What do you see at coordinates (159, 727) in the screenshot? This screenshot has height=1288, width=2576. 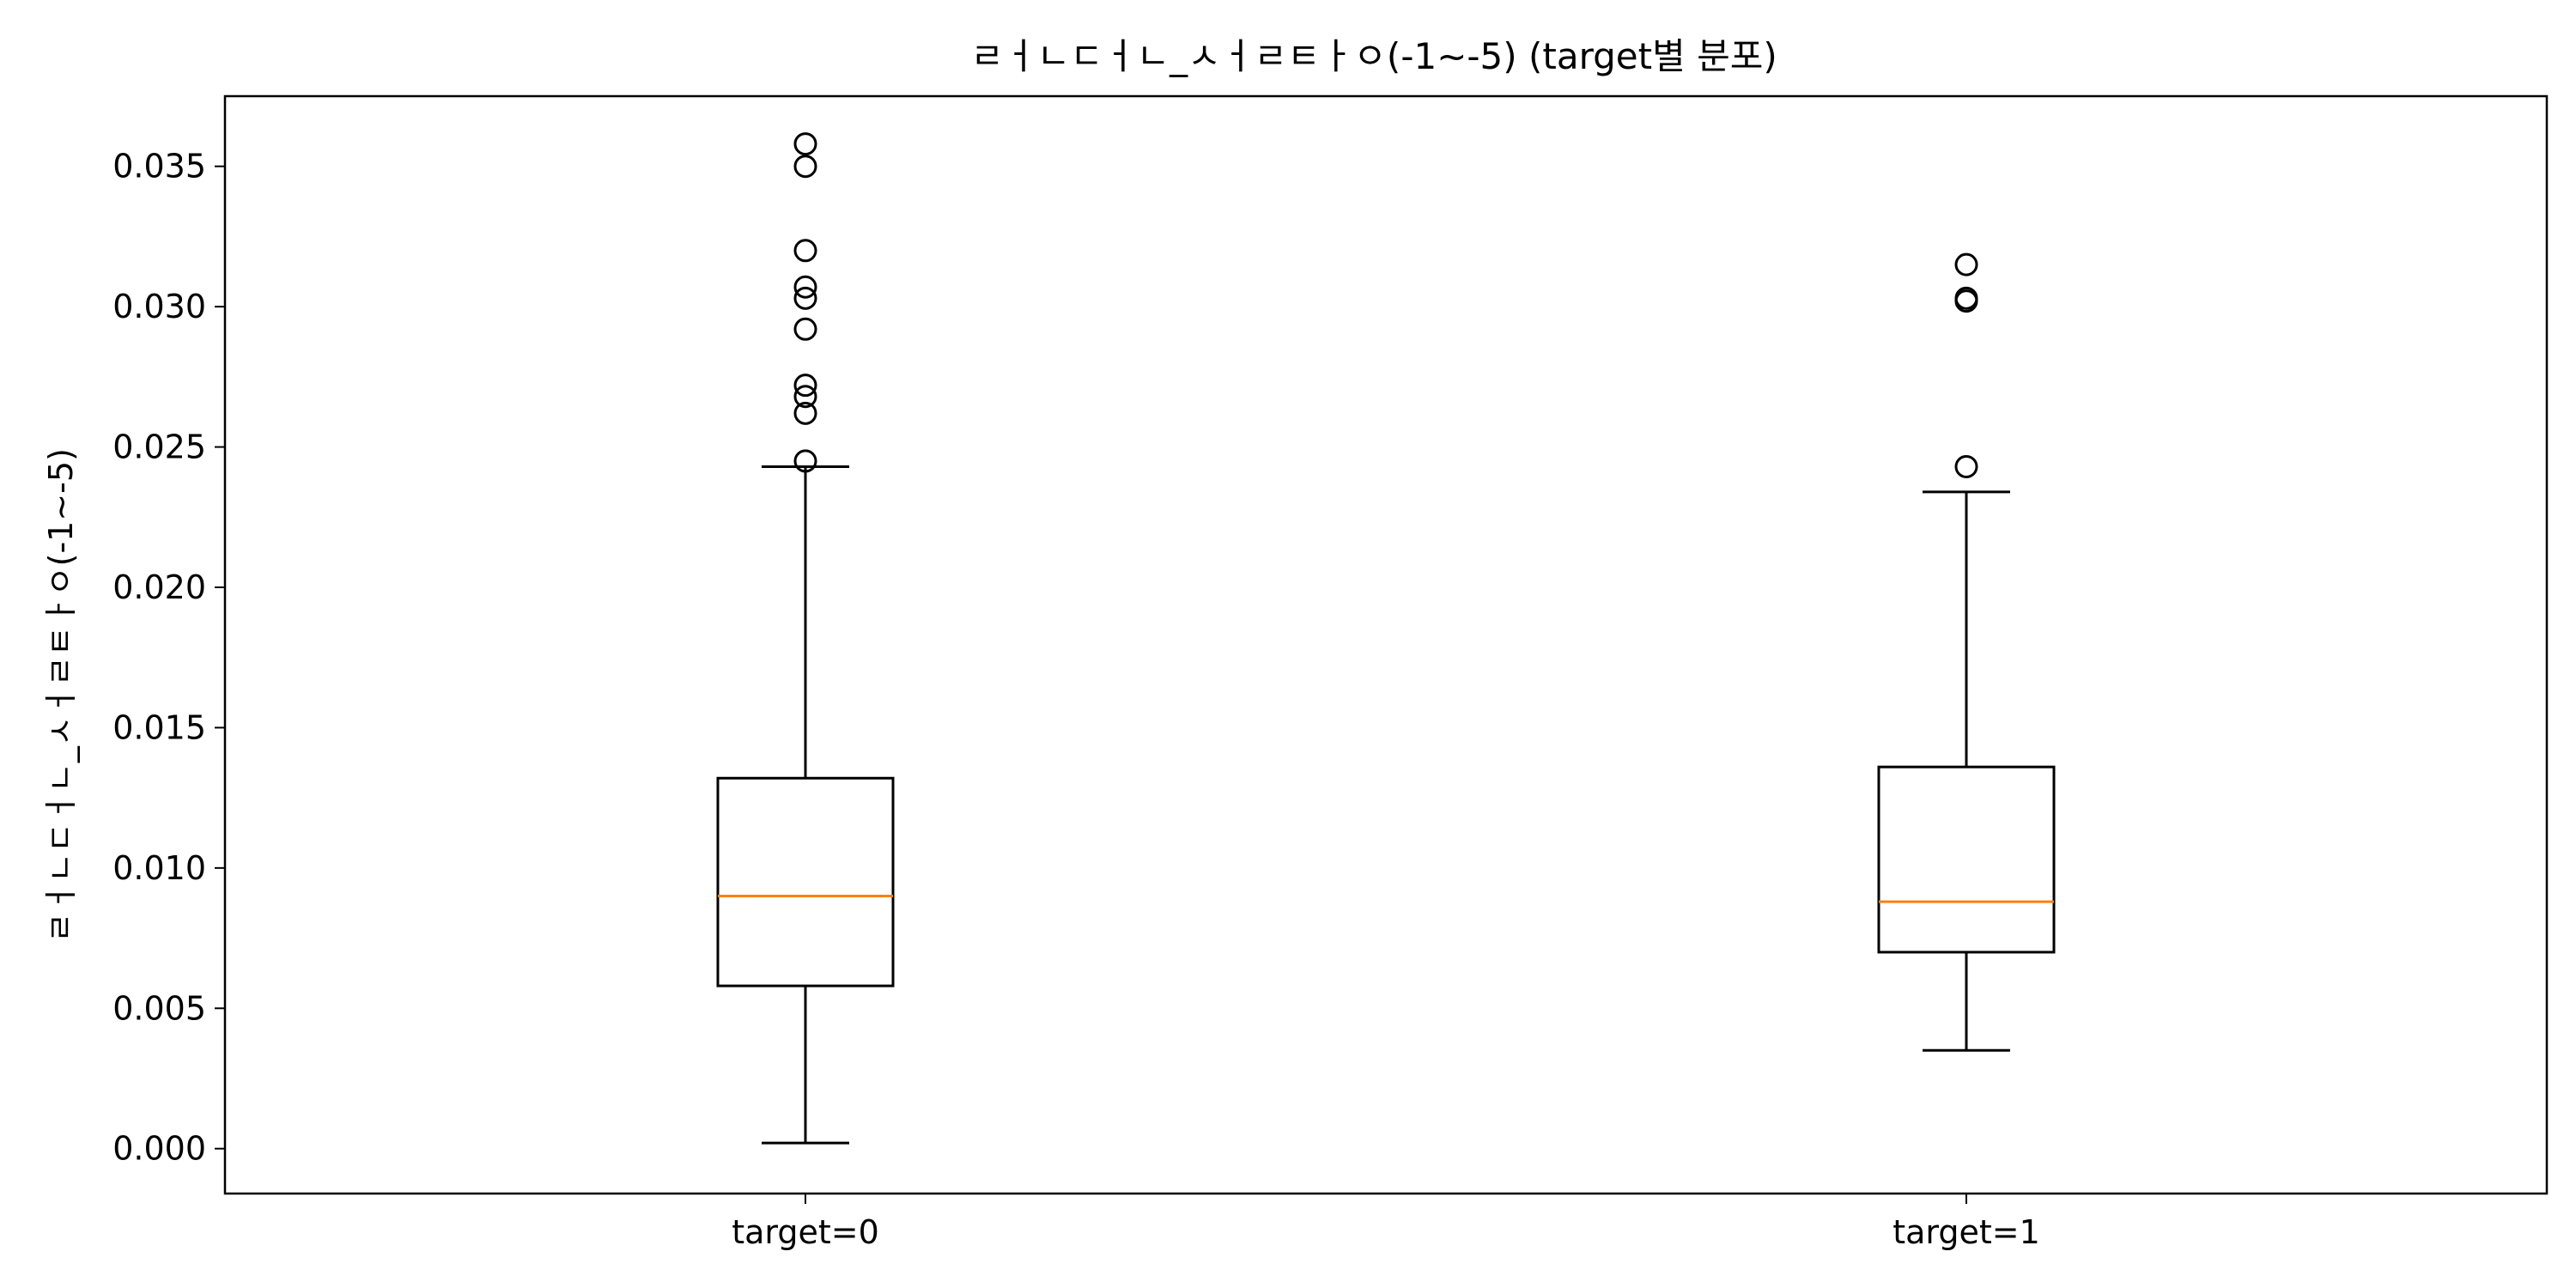 I see `y-tick-label: 0.015` at bounding box center [159, 727].